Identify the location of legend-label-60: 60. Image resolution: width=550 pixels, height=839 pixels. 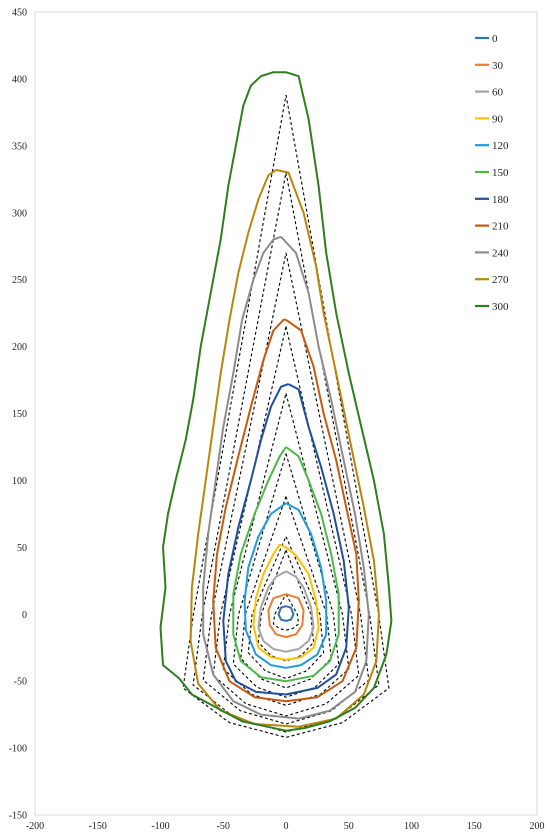
(498, 93).